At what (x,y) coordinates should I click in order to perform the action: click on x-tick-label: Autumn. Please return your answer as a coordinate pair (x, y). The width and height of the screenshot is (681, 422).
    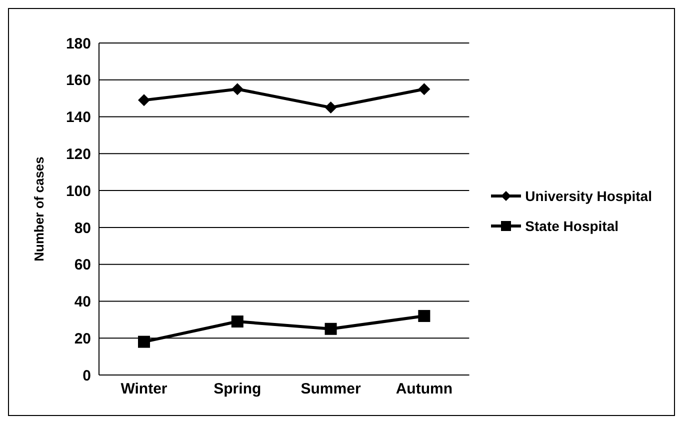
    Looking at the image, I should click on (424, 389).